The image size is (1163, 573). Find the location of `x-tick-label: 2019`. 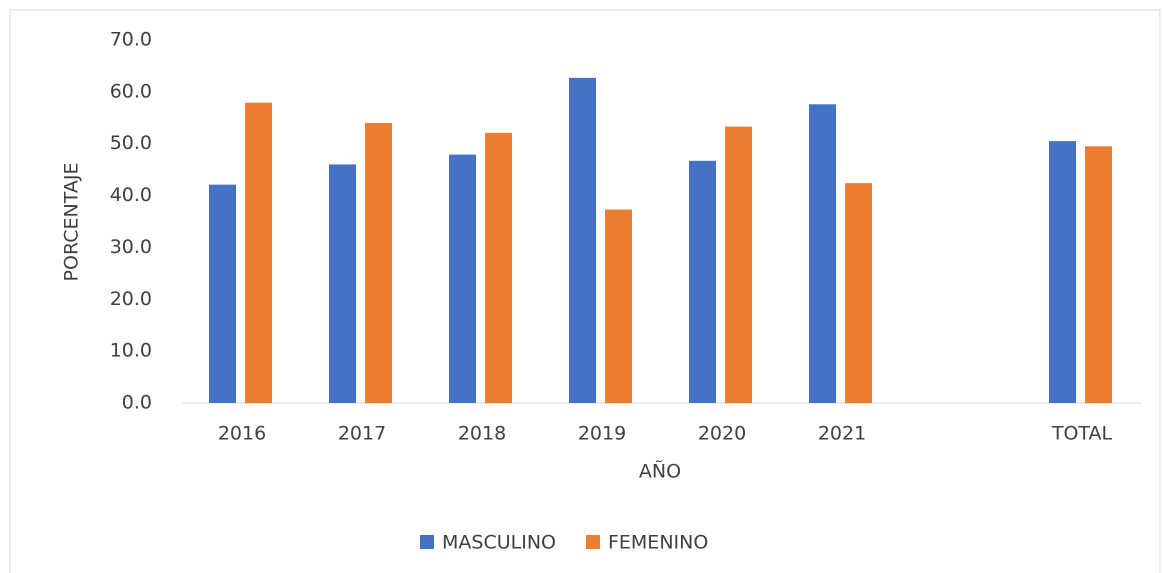

x-tick-label: 2019 is located at coordinates (602, 434).